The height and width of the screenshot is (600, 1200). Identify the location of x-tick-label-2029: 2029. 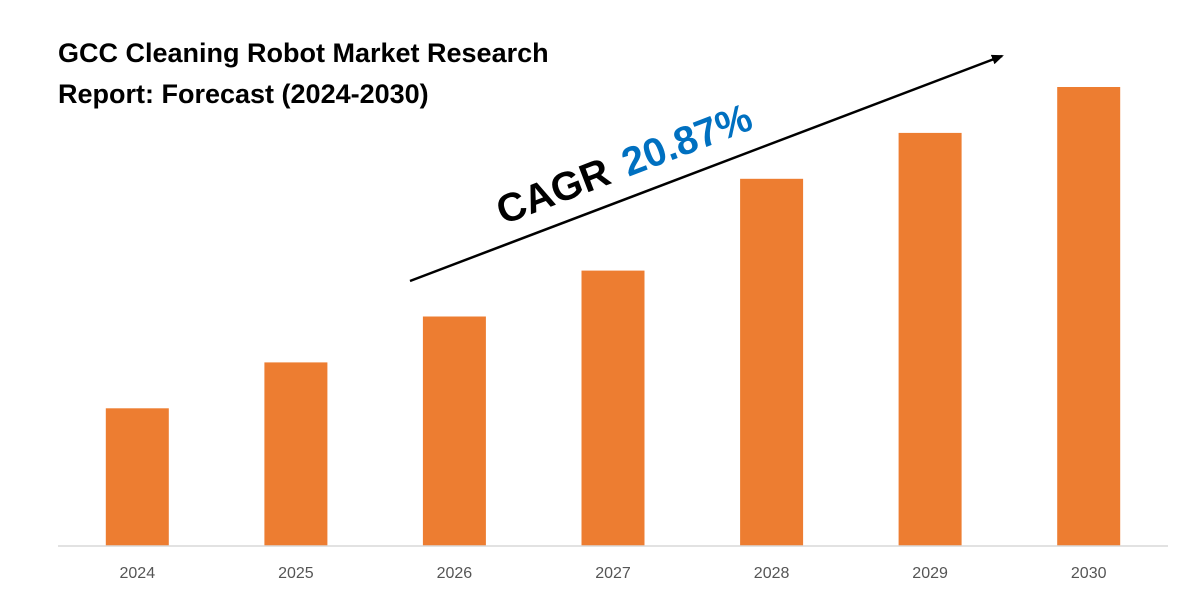
(930, 573).